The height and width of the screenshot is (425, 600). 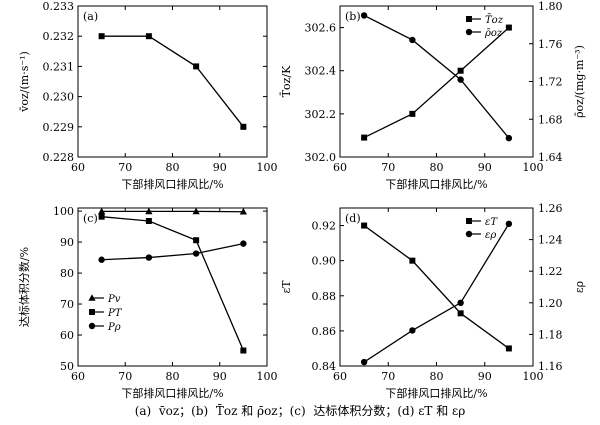 I want to click on y2-tick-label: 1.72, so click(x=550, y=82).